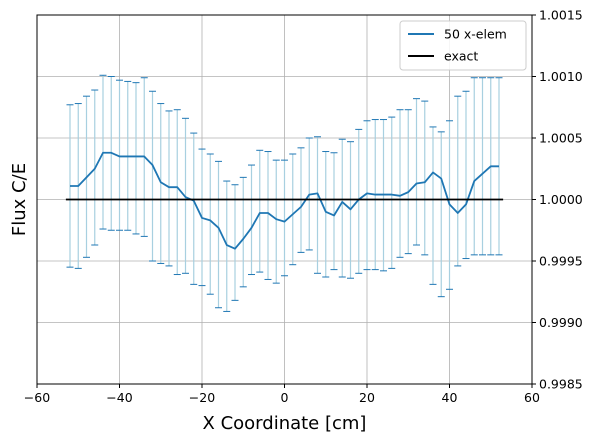  What do you see at coordinates (119, 397) in the screenshot?
I see `x-tick-label: −40` at bounding box center [119, 397].